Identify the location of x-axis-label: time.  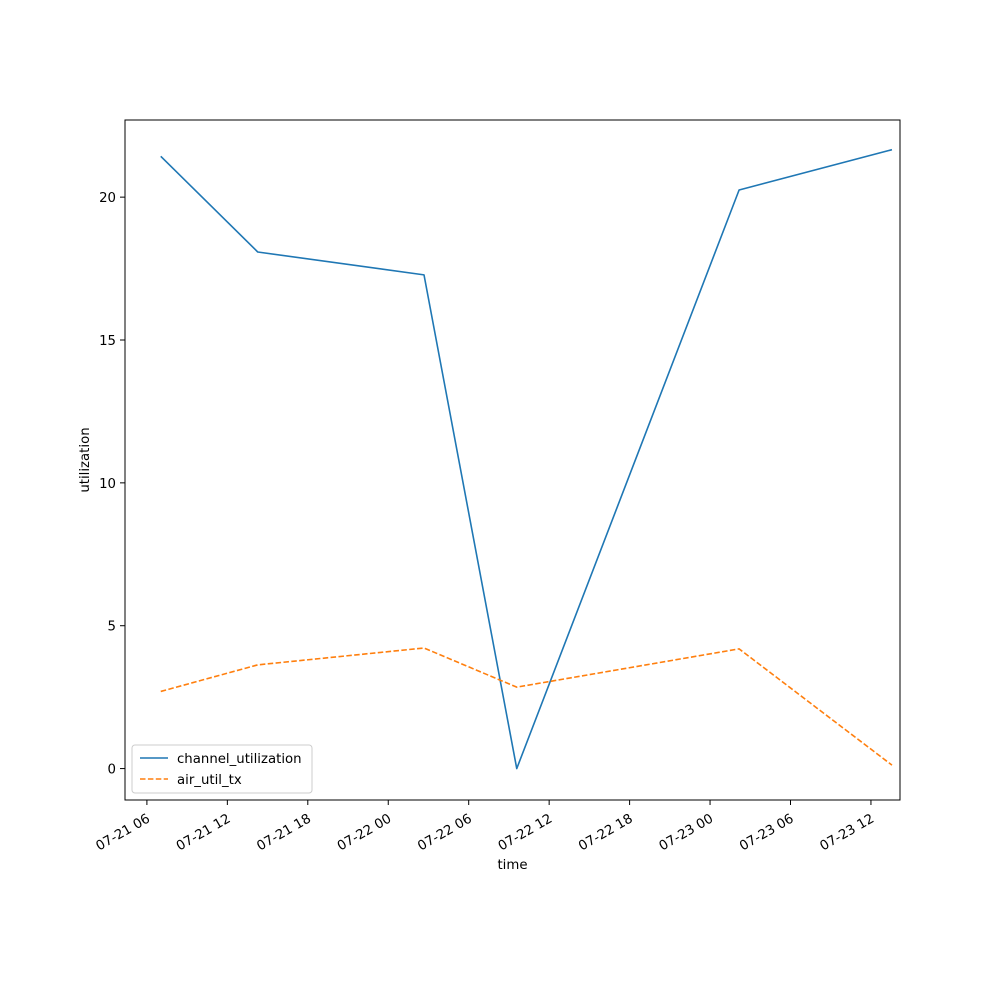
(512, 865).